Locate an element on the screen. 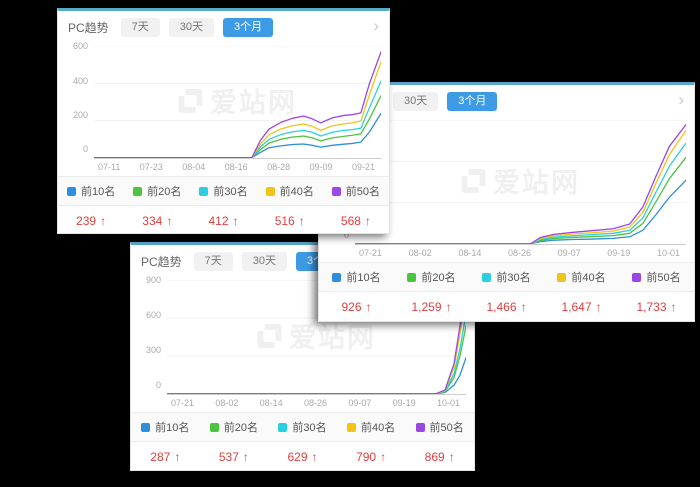 This screenshot has width=700, height=487. value-cell-4: 1,733 ↑ is located at coordinates (656, 307).